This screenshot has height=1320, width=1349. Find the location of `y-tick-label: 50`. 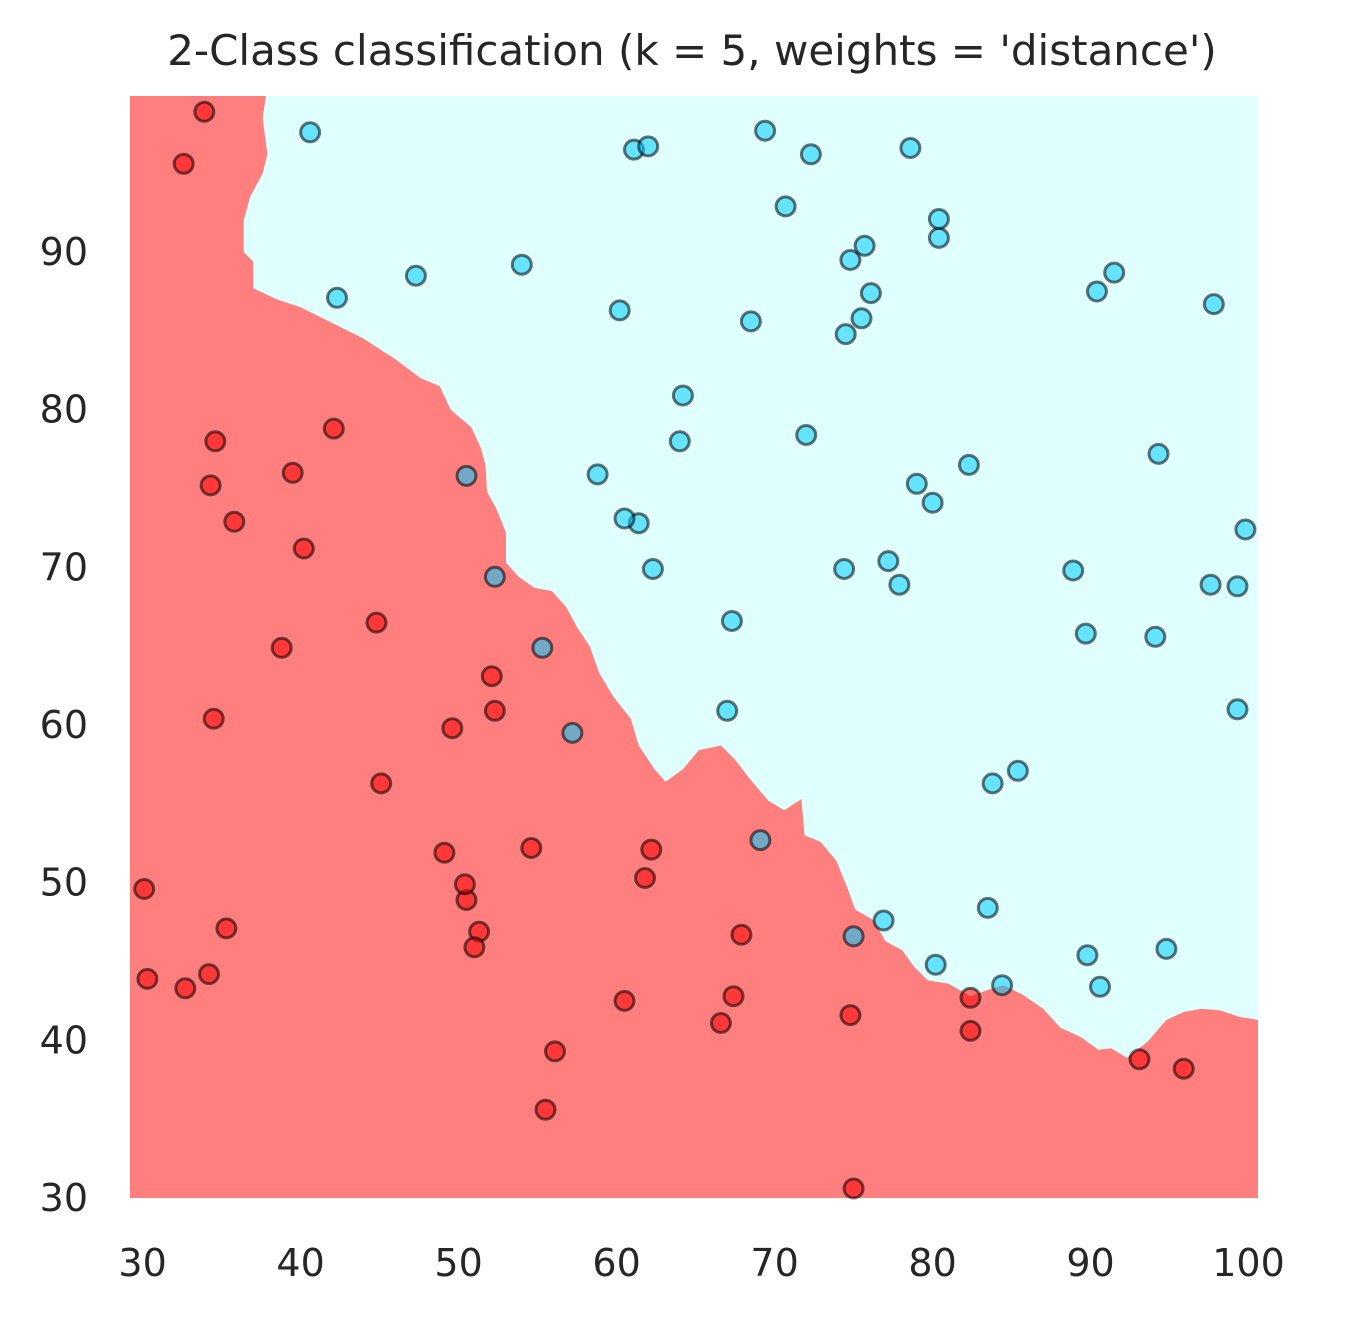

y-tick-label: 50 is located at coordinates (64, 883).